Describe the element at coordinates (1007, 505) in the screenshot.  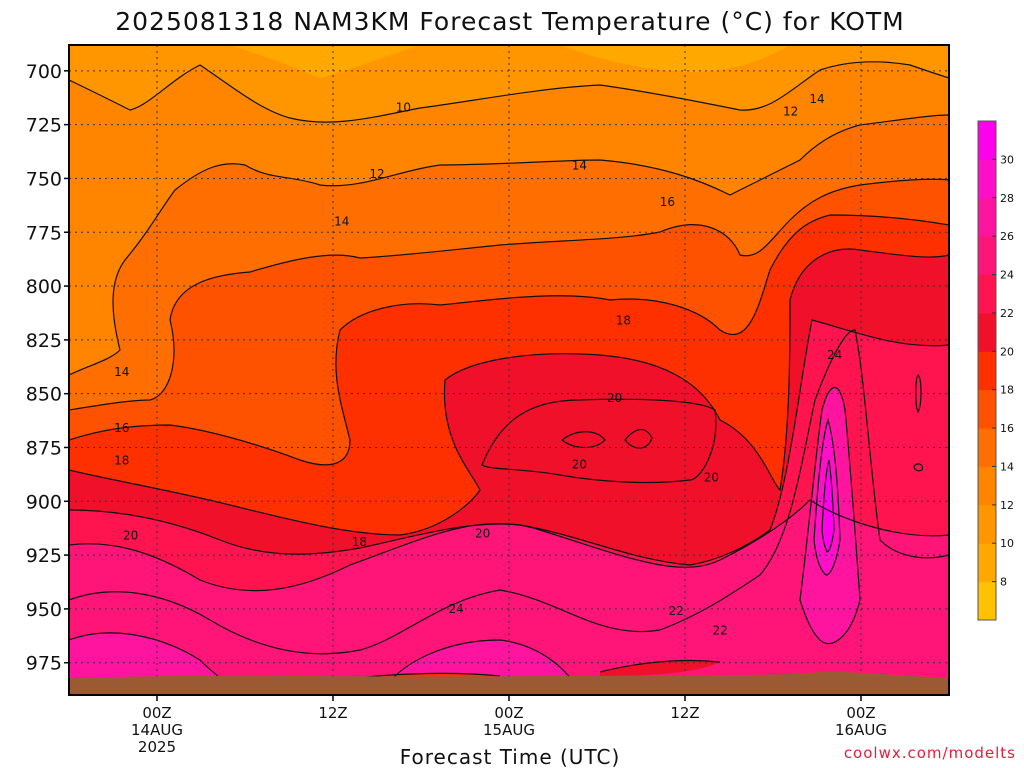
I see `colorbar-label: 12` at that location.